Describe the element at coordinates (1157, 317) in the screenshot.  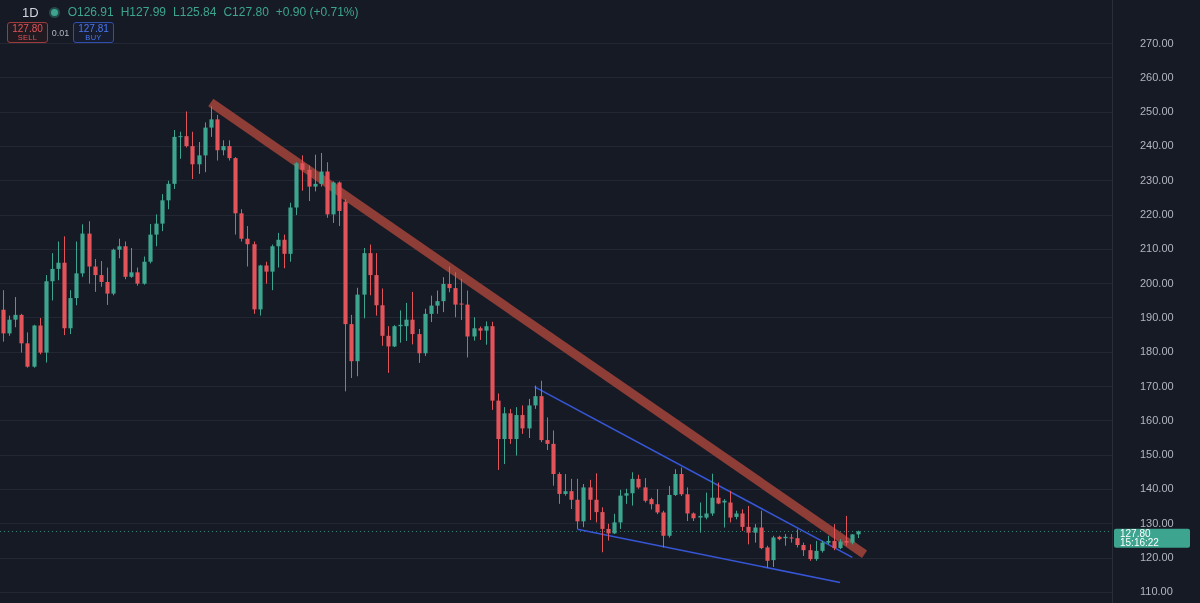
I see `y-tick-label: 190.00` at that location.